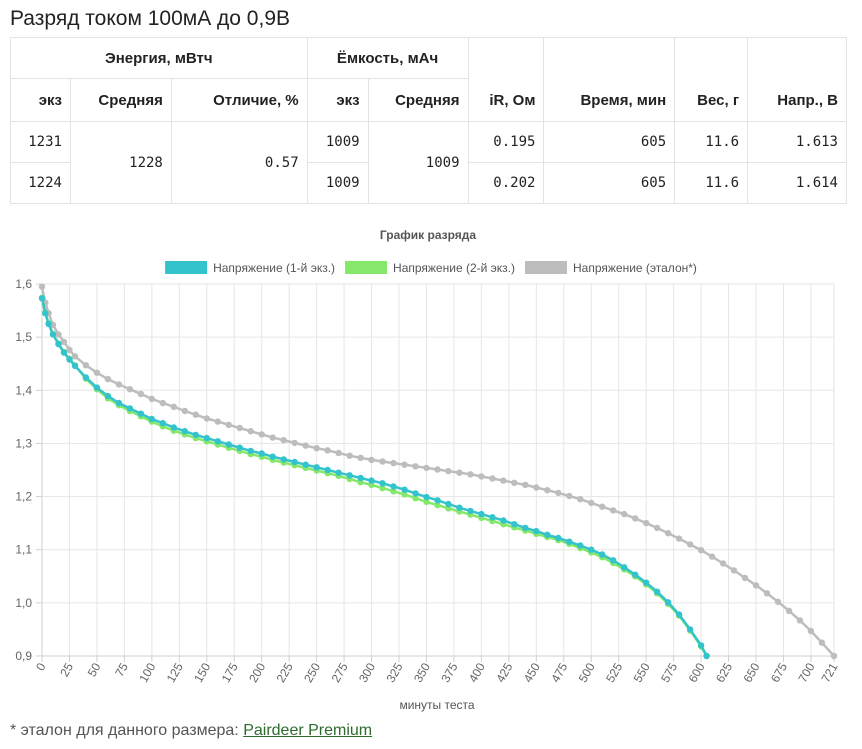  I want to click on table-header-row: экз Средняя Отличие, % экз Средняя, so click(428, 100).